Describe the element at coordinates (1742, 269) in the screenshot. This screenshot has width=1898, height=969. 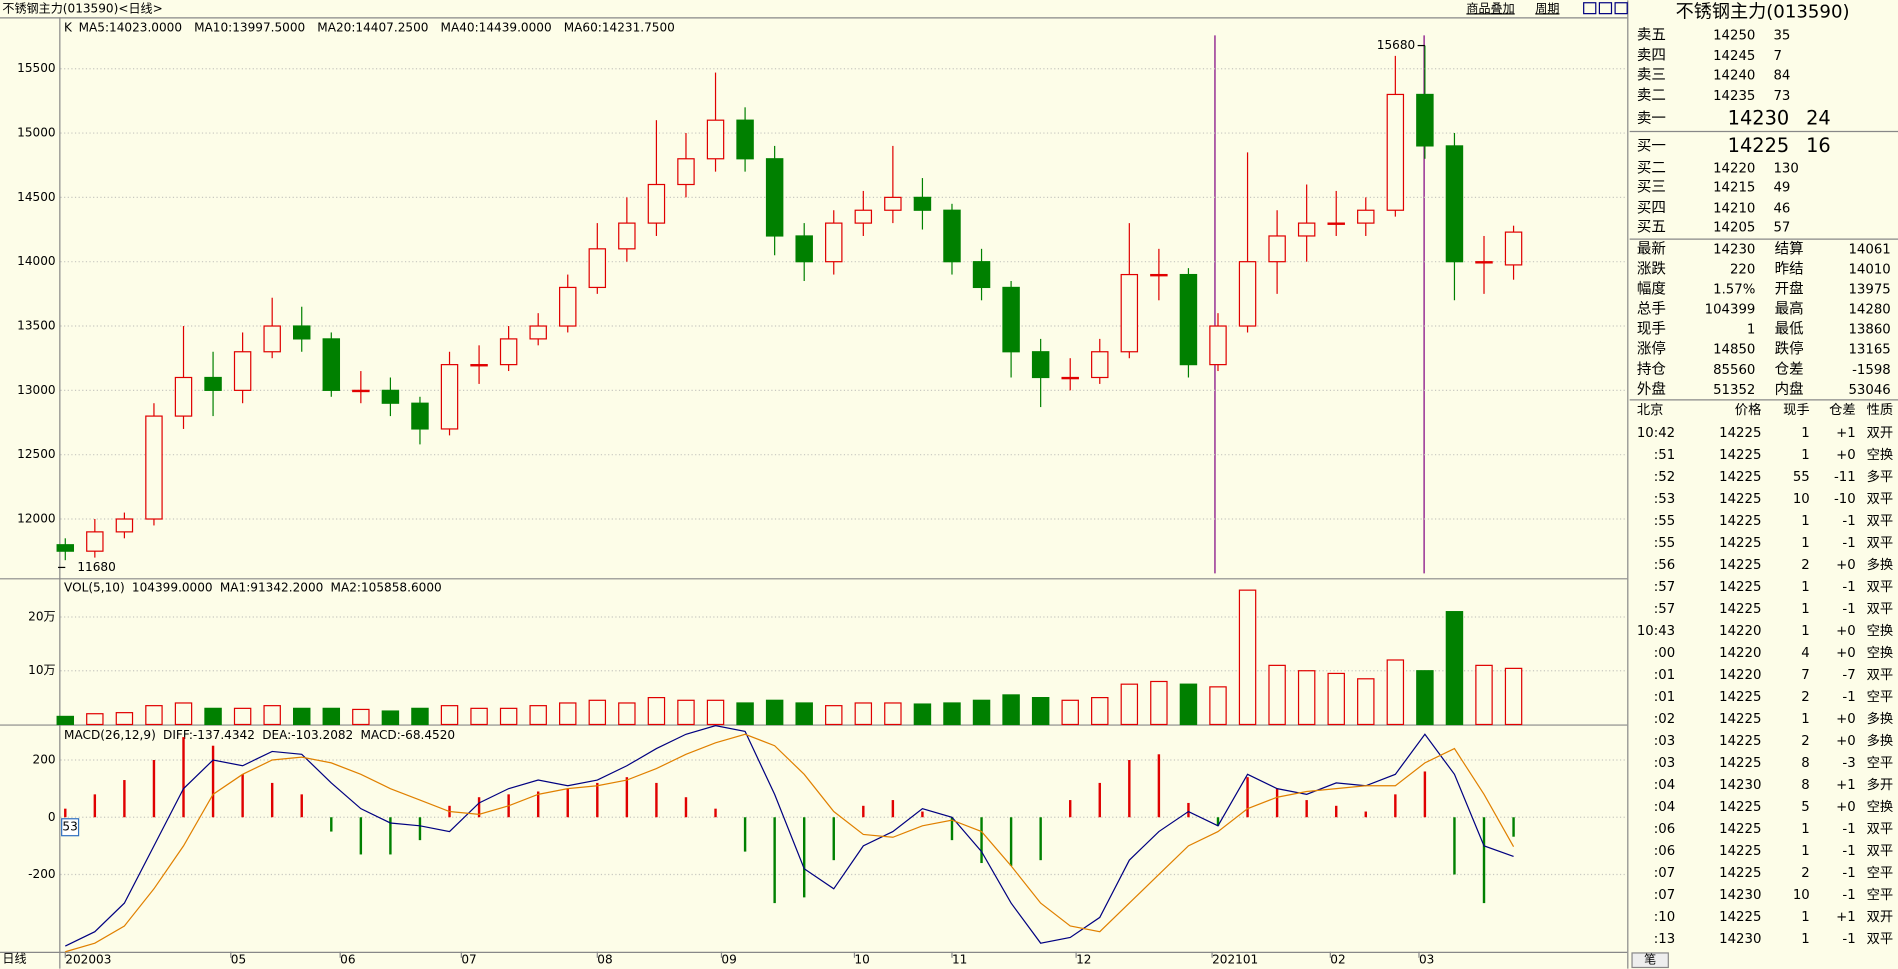
I see `stat-value: 220` at that location.